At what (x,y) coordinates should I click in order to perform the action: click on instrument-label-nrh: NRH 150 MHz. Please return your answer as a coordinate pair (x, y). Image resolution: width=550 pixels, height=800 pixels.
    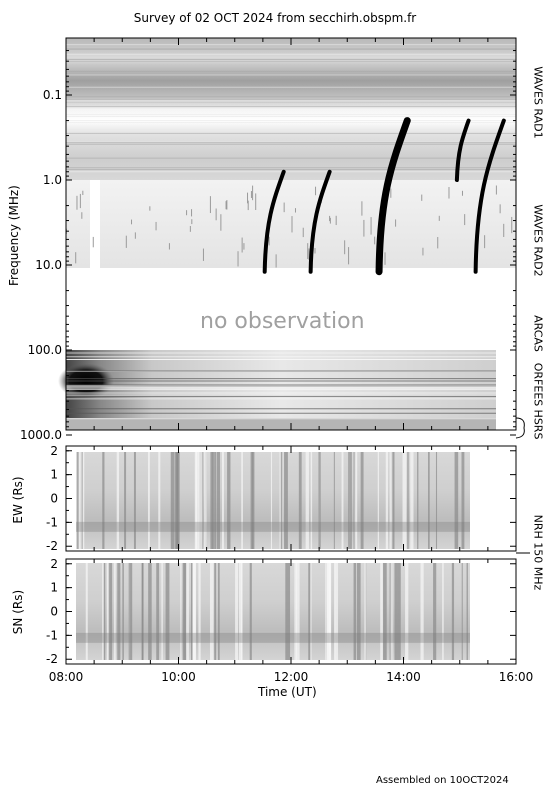
    Looking at the image, I should click on (538, 552).